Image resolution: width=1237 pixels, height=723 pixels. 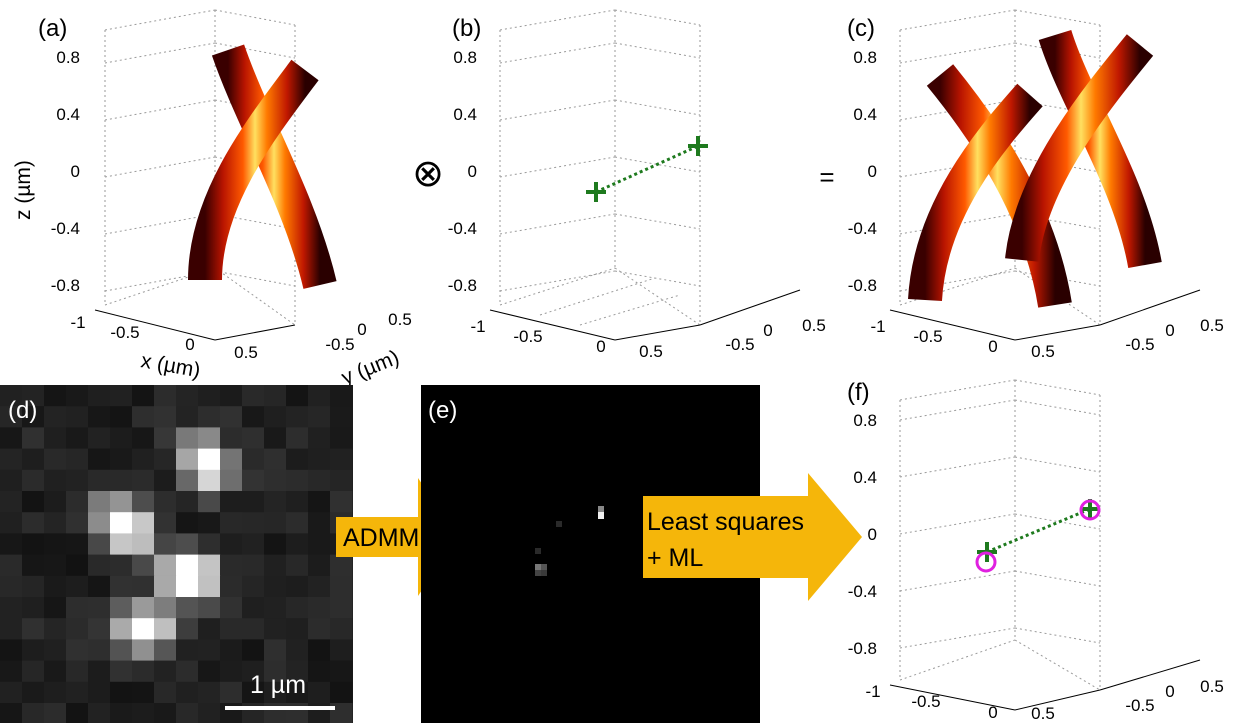 What do you see at coordinates (865, 57) in the screenshot?
I see `z-tick: 0.8` at bounding box center [865, 57].